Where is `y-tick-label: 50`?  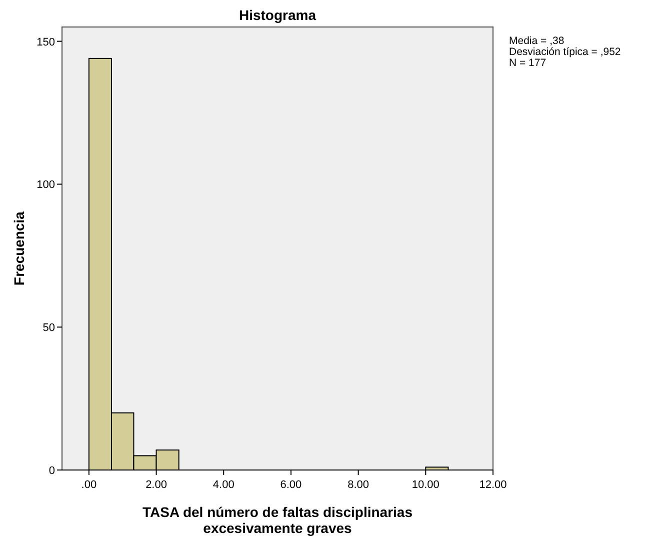 y-tick-label: 50 is located at coordinates (48, 328).